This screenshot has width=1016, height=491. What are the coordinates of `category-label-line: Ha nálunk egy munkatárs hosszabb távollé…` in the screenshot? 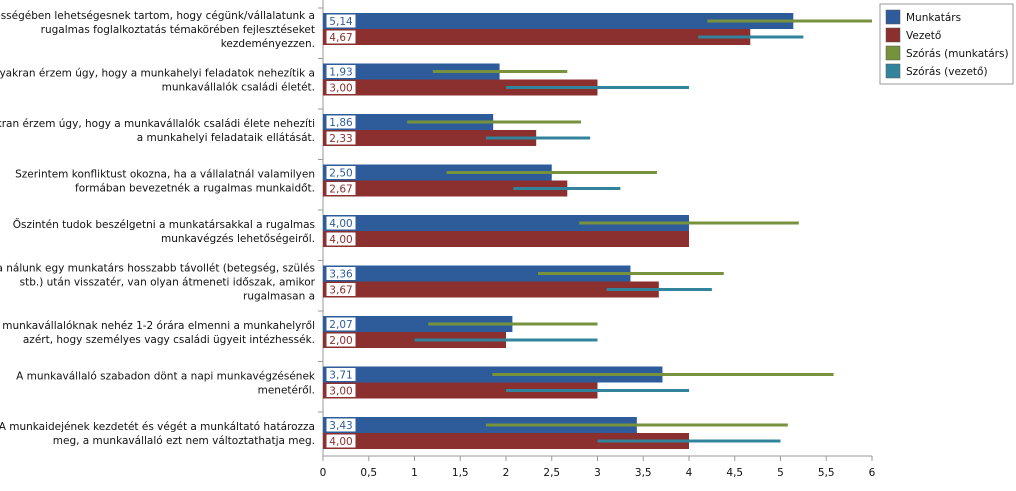 It's located at (157, 269).